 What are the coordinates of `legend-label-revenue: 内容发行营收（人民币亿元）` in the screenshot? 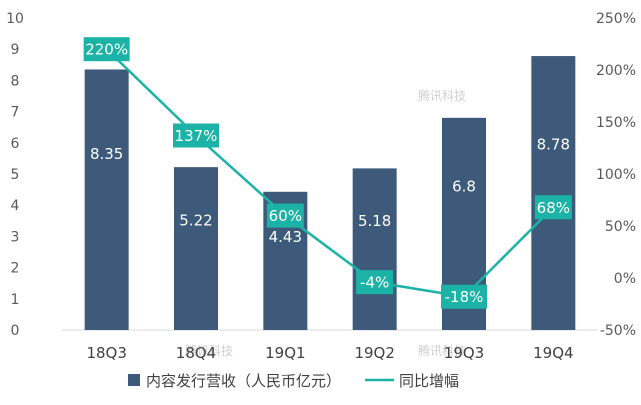 It's located at (243, 381).